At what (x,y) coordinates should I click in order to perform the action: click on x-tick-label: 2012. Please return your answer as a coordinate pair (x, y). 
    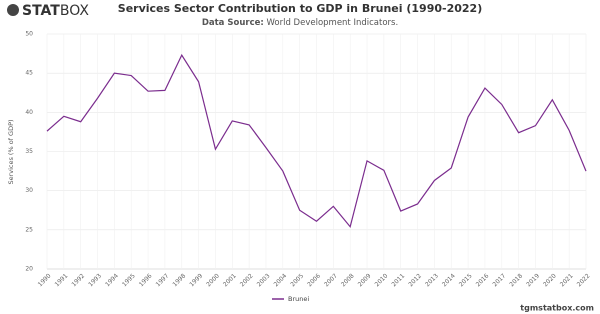
    Looking at the image, I should click on (415, 280).